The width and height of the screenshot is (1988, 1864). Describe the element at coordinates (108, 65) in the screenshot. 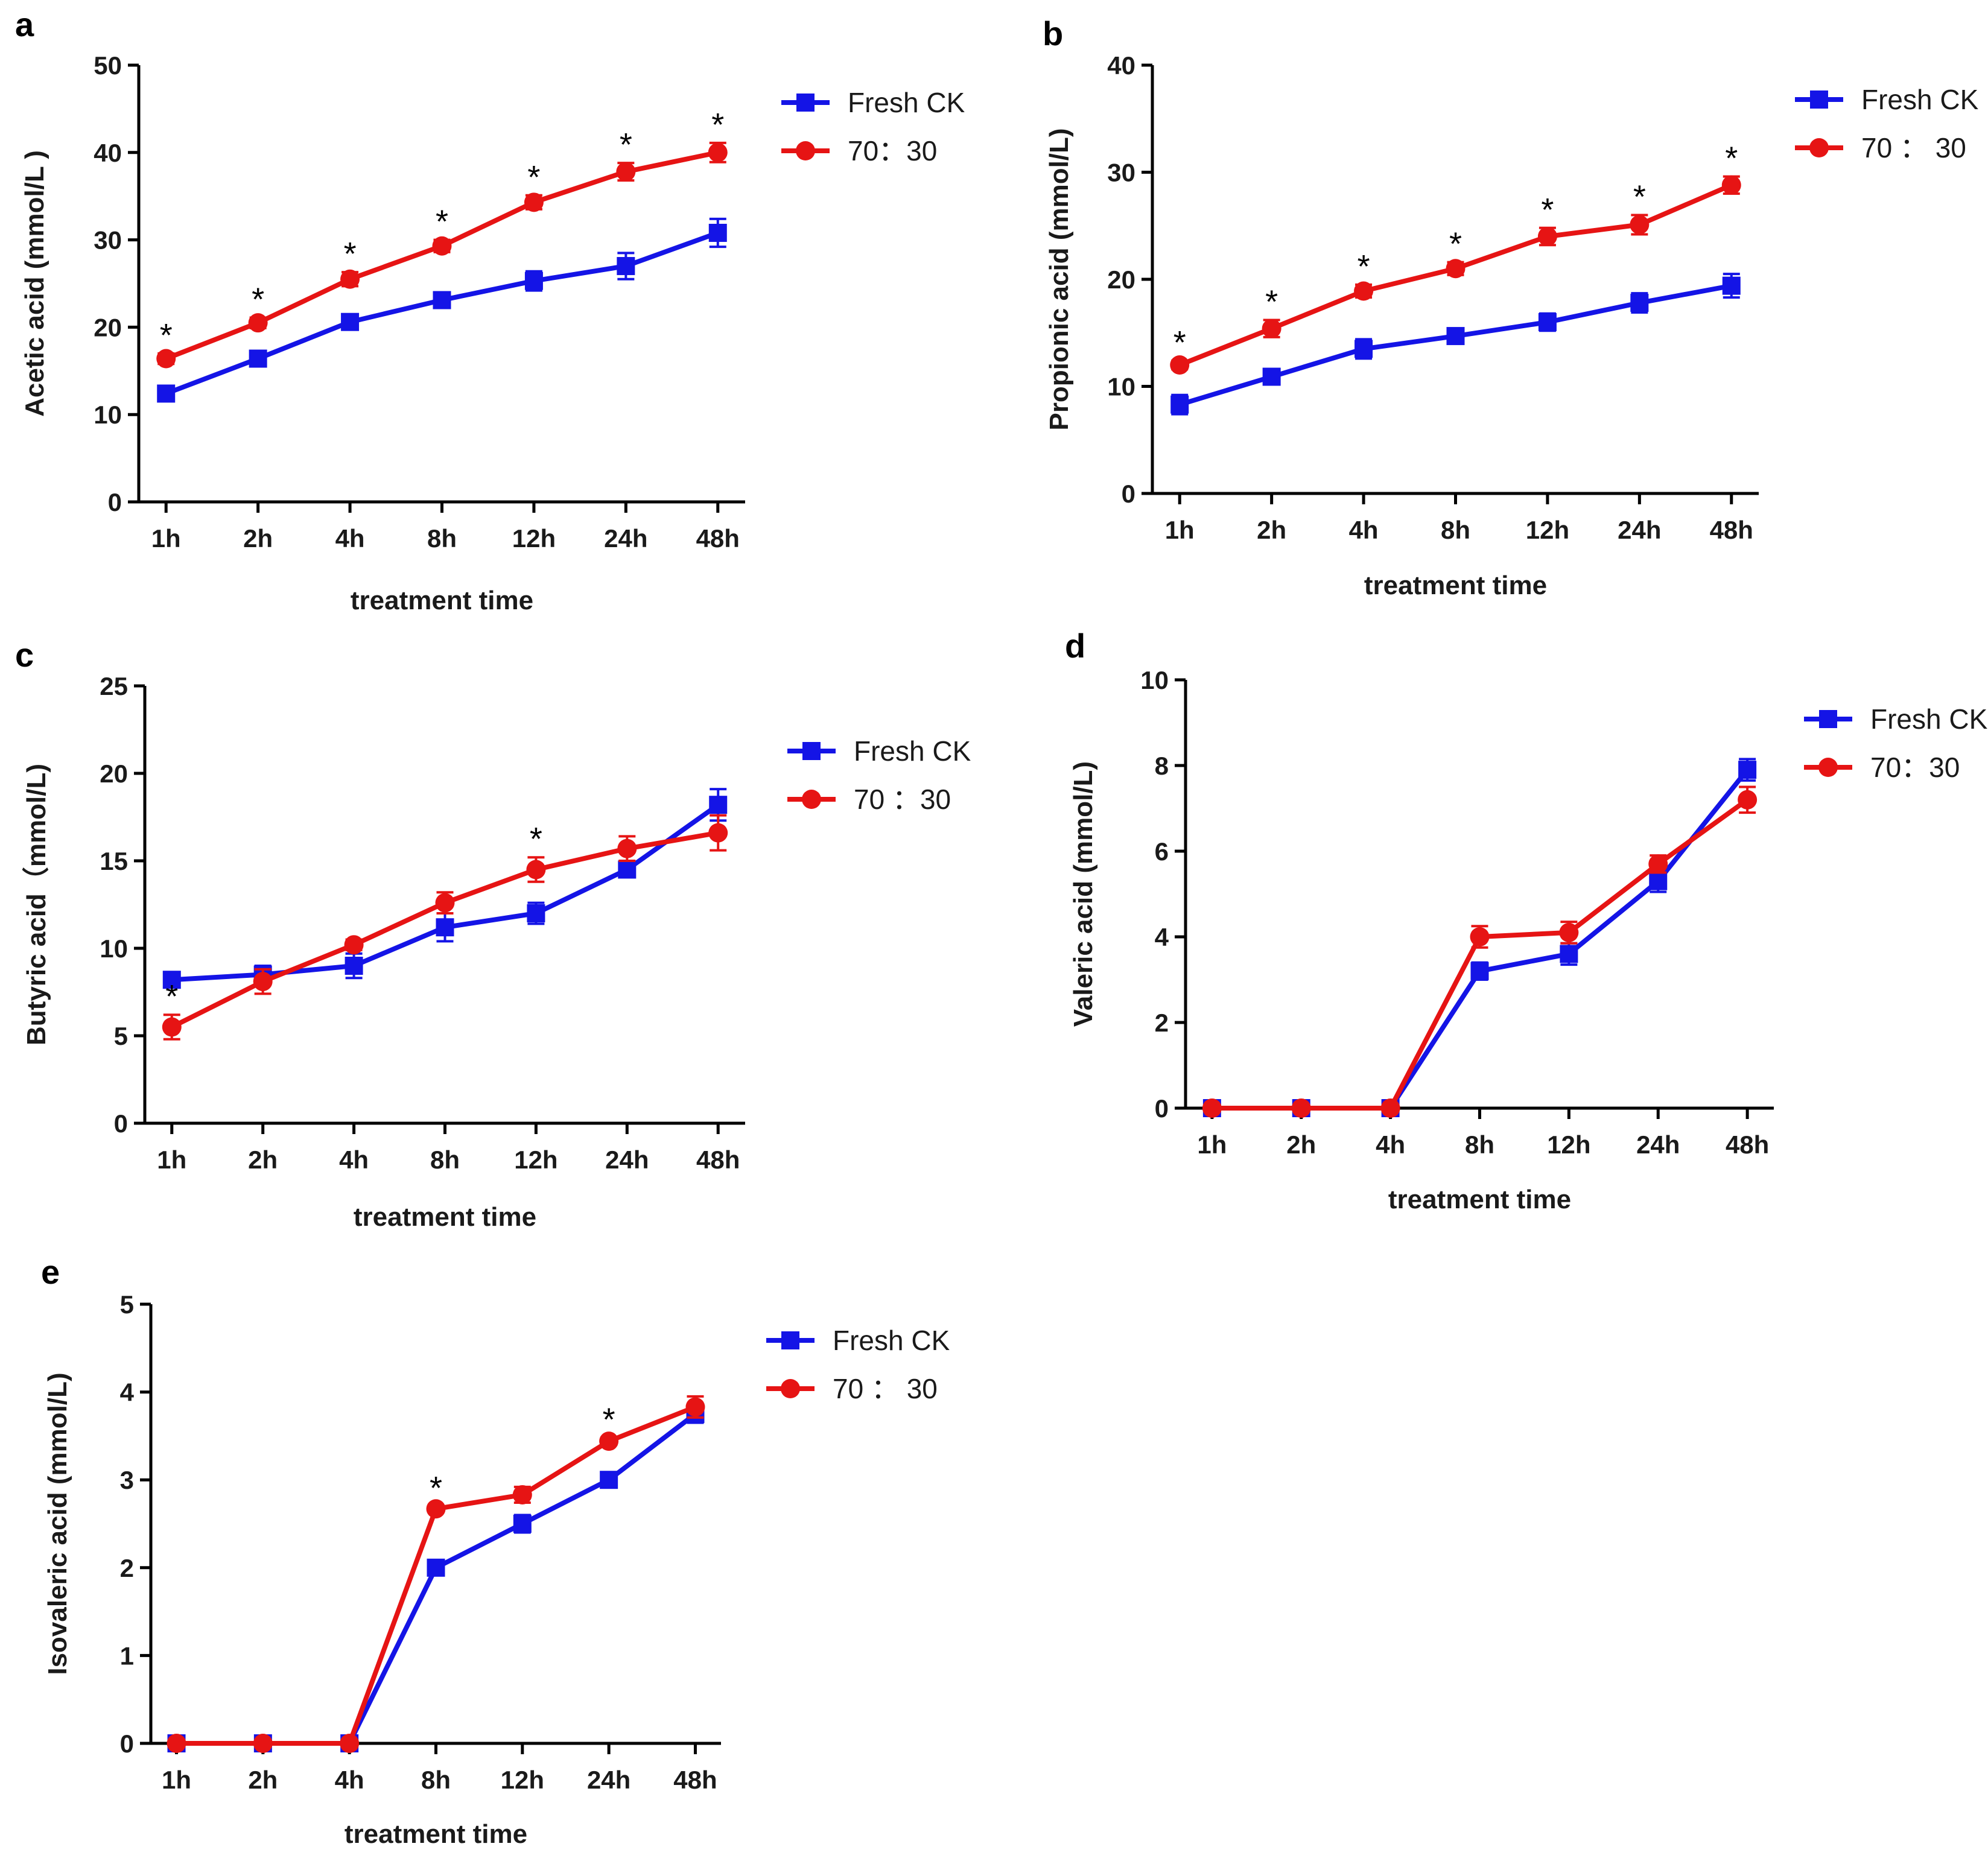

I see `y-tick-label: 50` at that location.